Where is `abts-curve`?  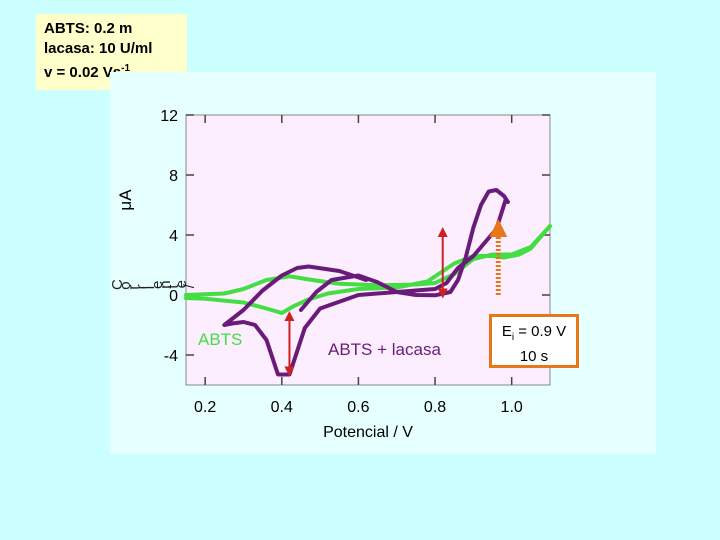 abts-curve is located at coordinates (368, 269).